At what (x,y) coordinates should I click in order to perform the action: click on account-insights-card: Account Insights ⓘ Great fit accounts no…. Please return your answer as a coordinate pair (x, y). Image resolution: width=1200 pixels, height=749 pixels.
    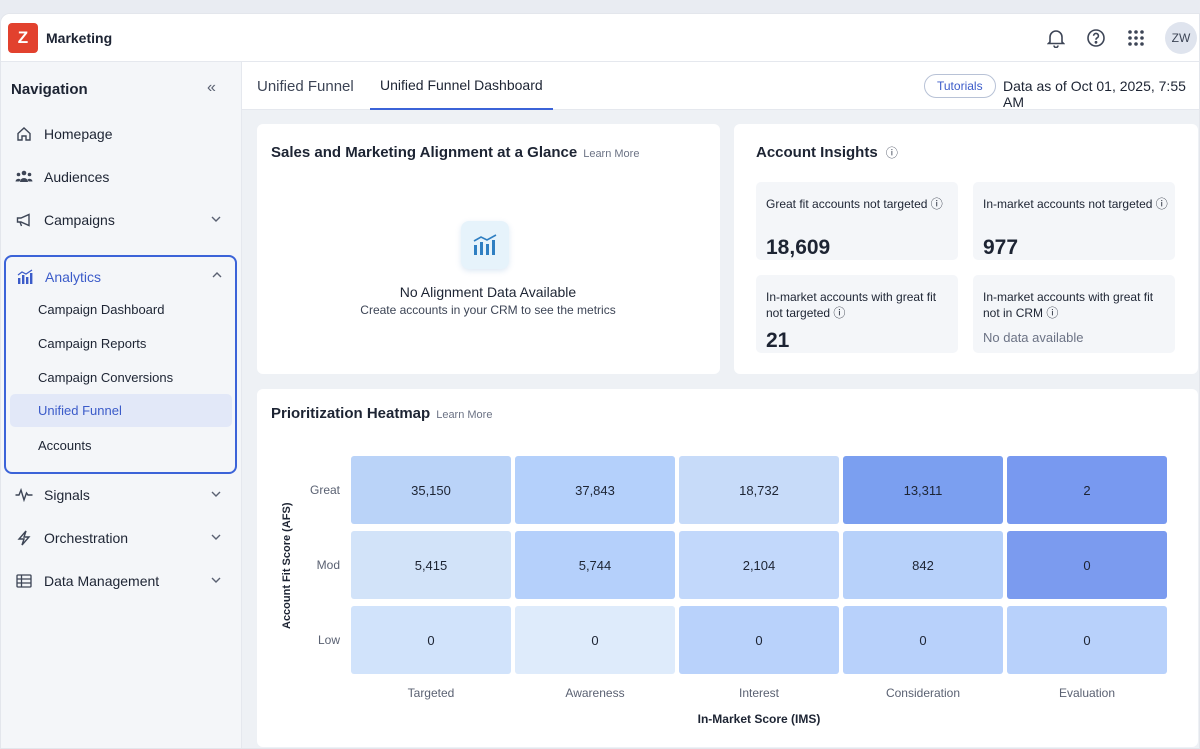
    Looking at the image, I should click on (966, 249).